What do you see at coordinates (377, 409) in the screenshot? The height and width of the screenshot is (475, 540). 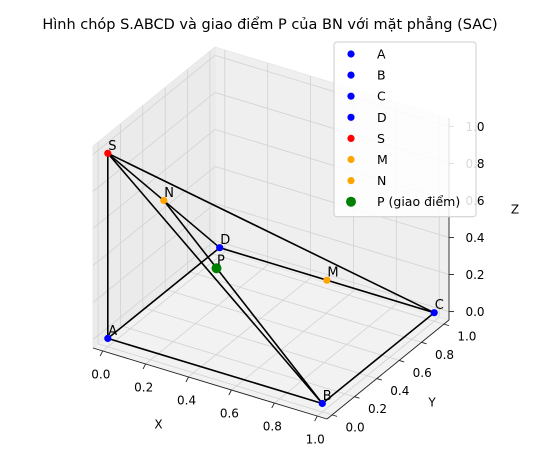 I see `y-tick-label: 0.2` at bounding box center [377, 409].